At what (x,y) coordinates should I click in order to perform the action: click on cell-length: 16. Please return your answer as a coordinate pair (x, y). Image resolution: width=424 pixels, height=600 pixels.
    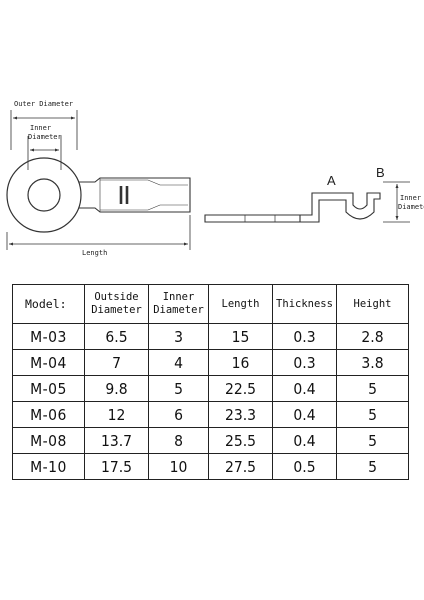
    Looking at the image, I should click on (240, 362).